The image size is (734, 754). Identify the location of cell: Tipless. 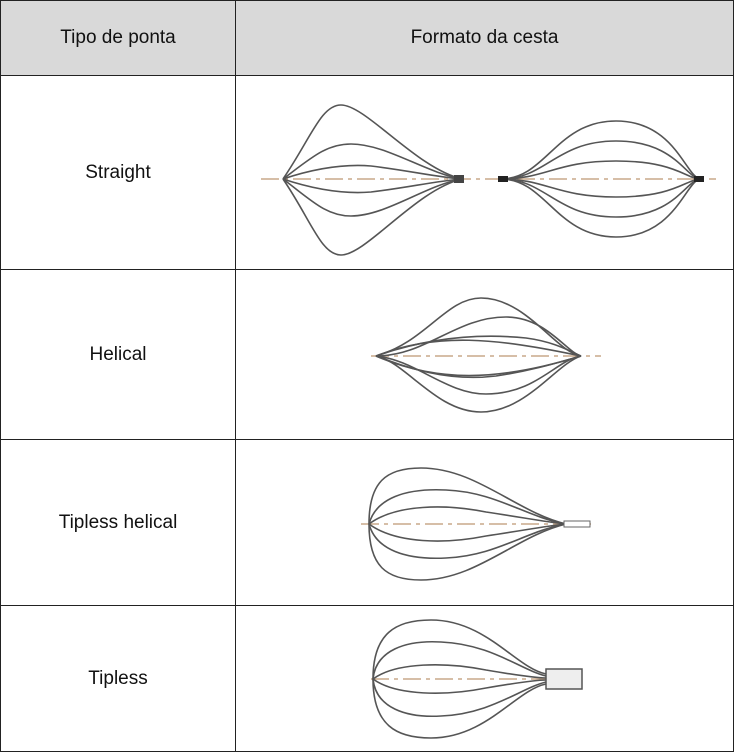
(118, 678).